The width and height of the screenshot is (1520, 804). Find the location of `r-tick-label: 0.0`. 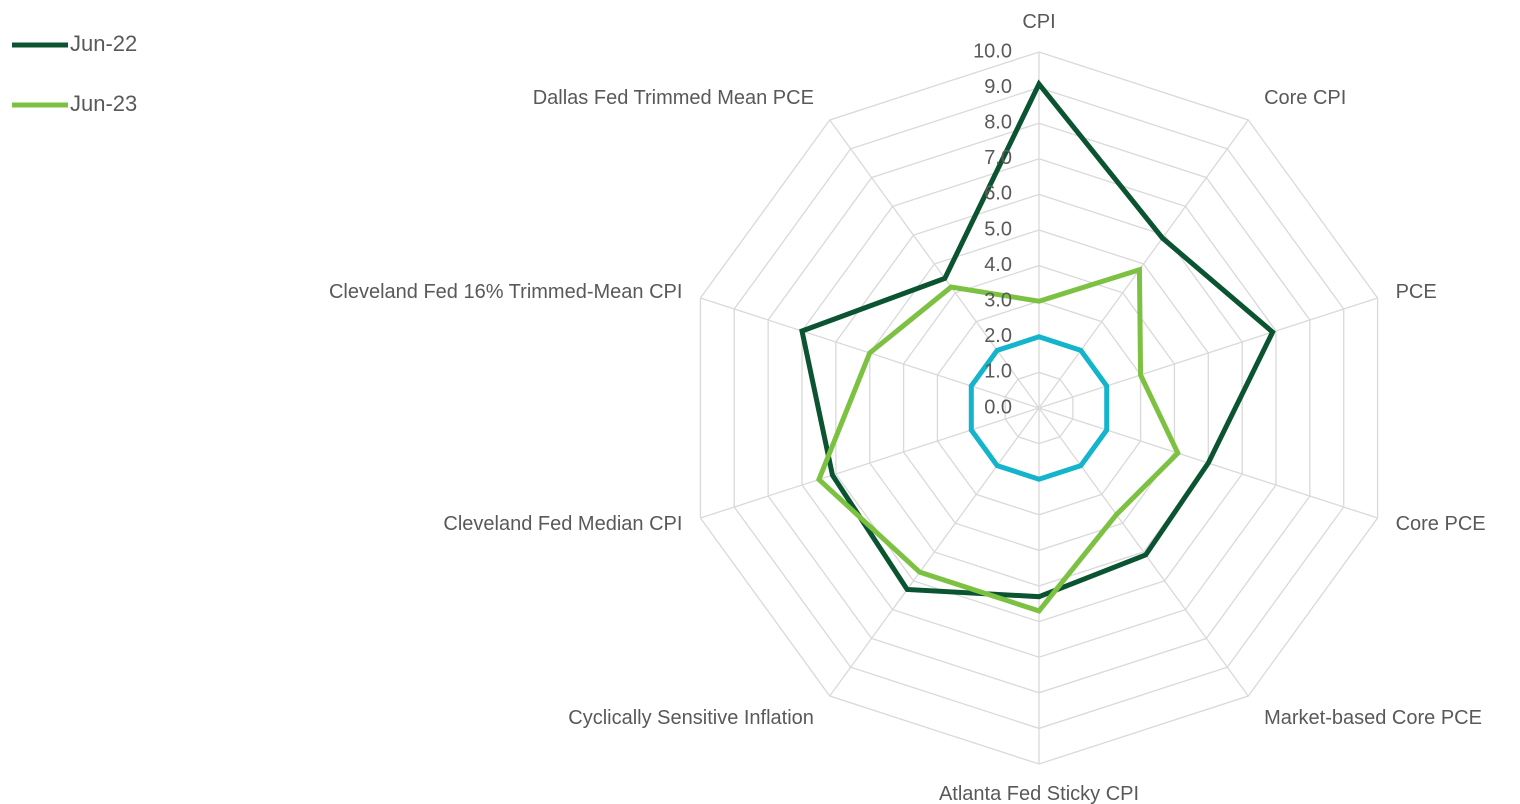

r-tick-label: 0.0 is located at coordinates (998, 407).